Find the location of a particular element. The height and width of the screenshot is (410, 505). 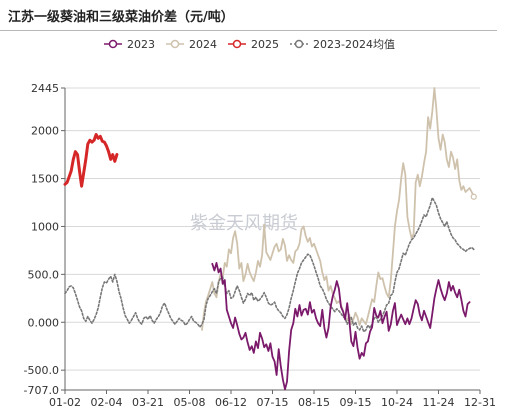

y-tick-label: -500.0 is located at coordinates (41, 370).